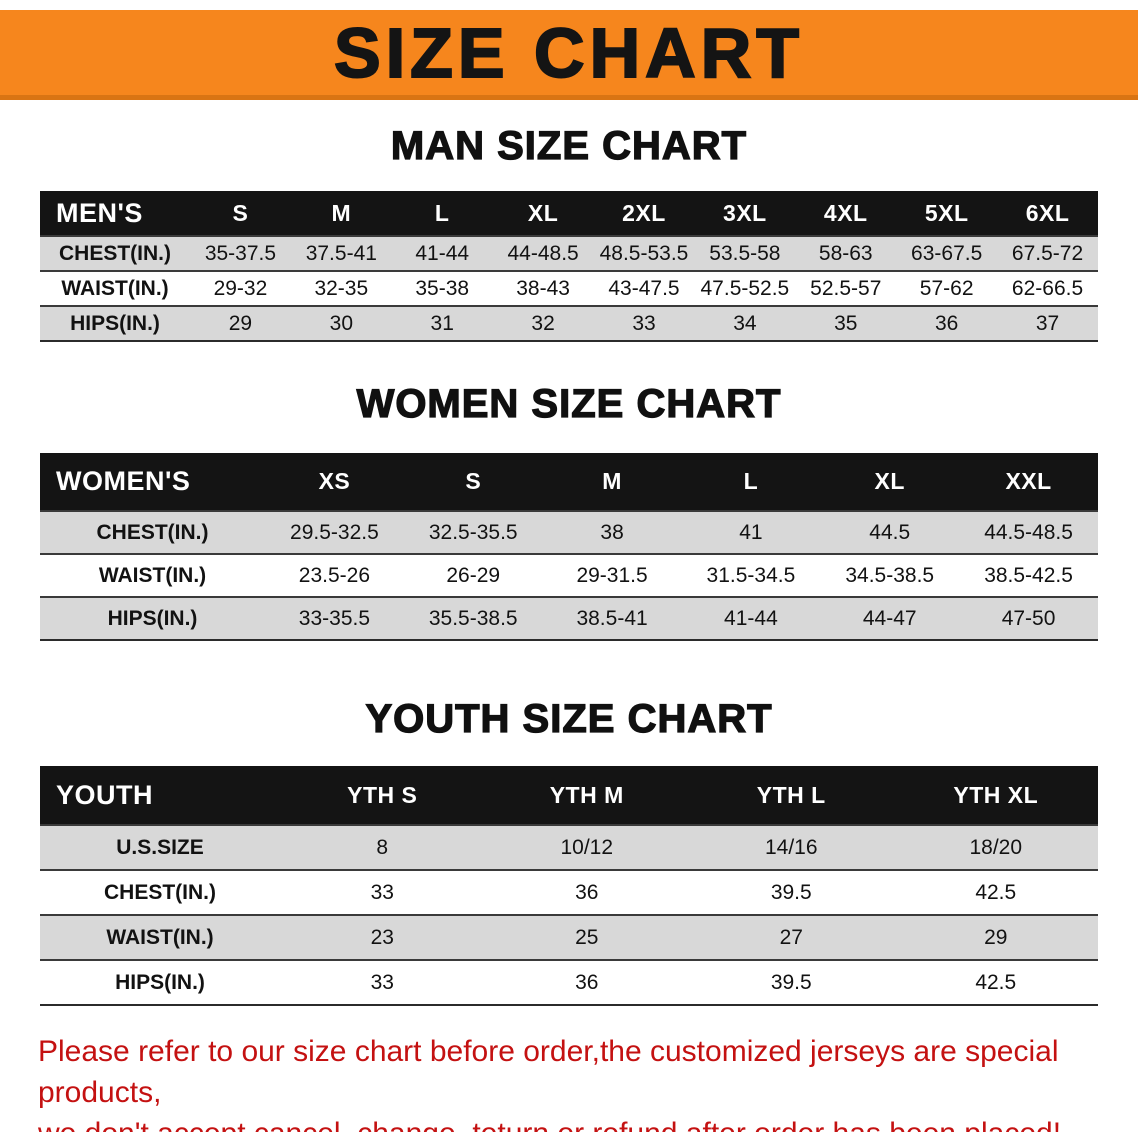  Describe the element at coordinates (569, 981) in the screenshot. I see `table-row: HIPS(IN.) 33 36 39.5 42.5` at that location.